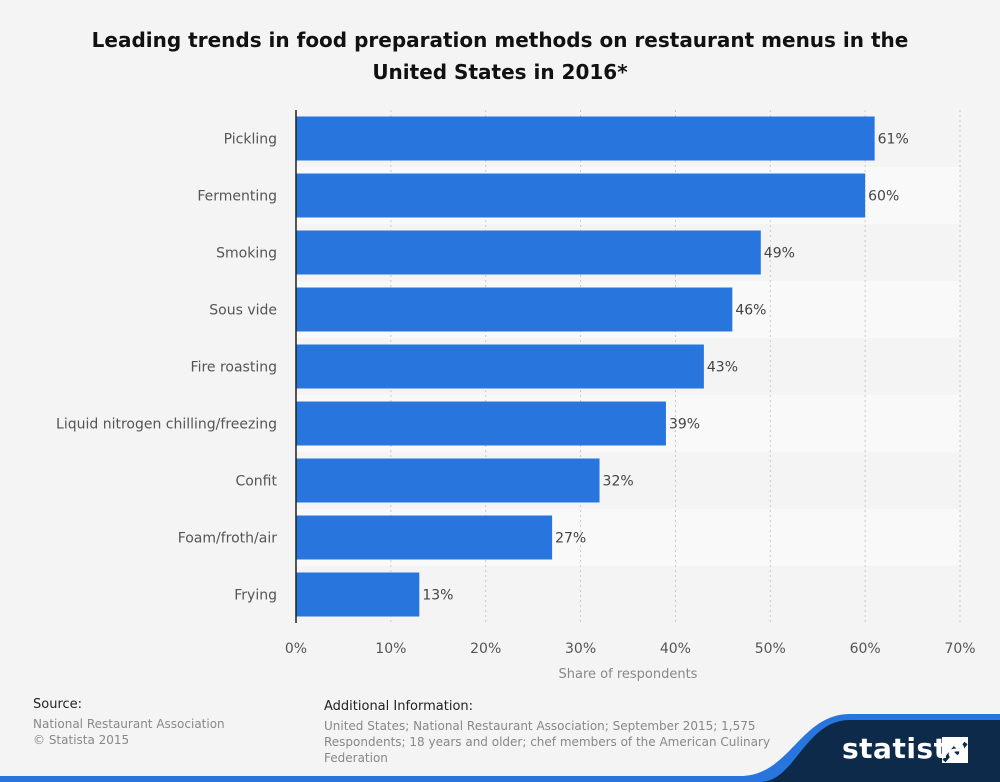 The image size is (1000, 782). I want to click on category-label: Fermenting, so click(237, 197).